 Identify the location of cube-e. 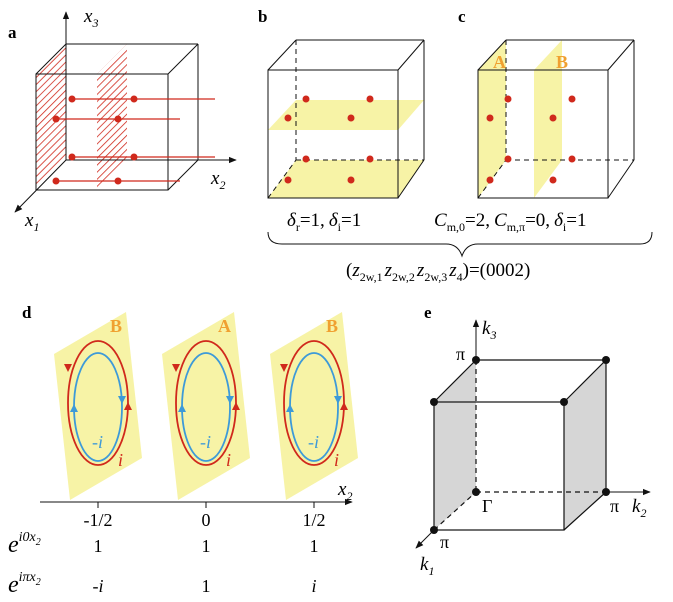
(520, 445).